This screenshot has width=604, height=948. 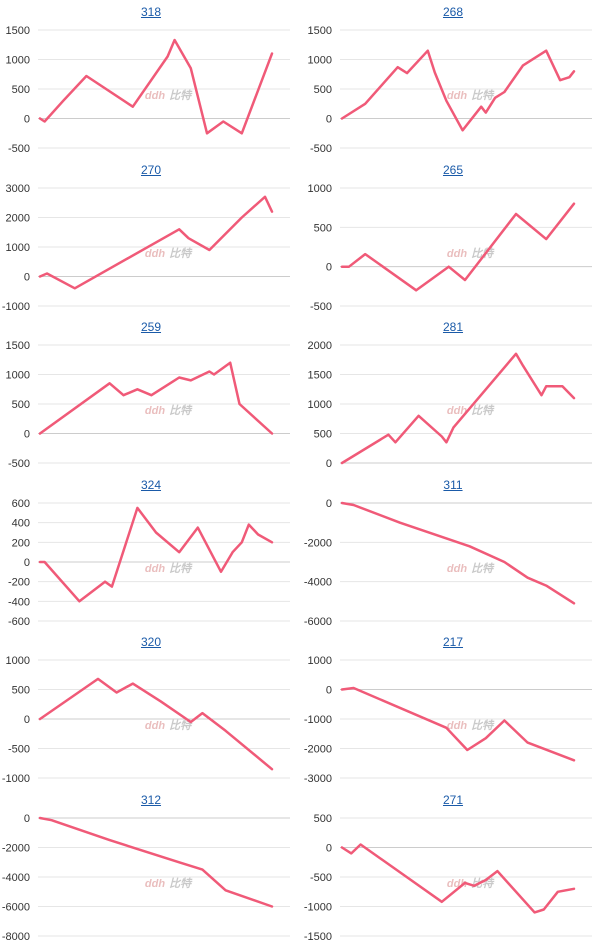 I want to click on y-tick-label: 200, so click(x=21, y=543).